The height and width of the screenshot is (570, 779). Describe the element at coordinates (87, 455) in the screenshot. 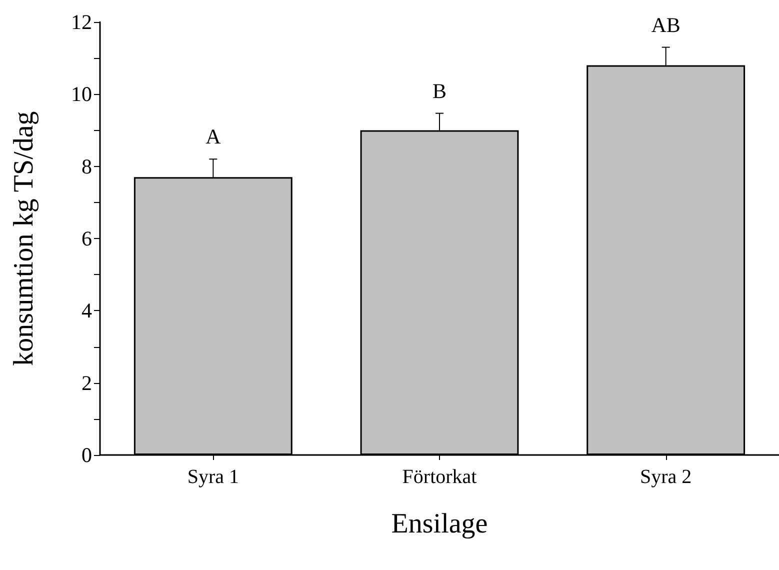

I see `y-tick-label: 0` at that location.